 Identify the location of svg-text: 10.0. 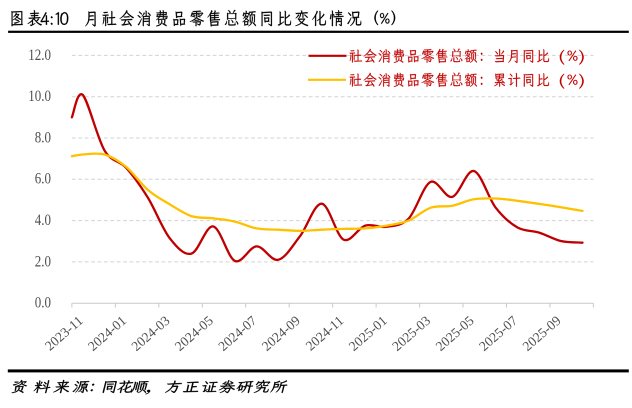
(39, 96).